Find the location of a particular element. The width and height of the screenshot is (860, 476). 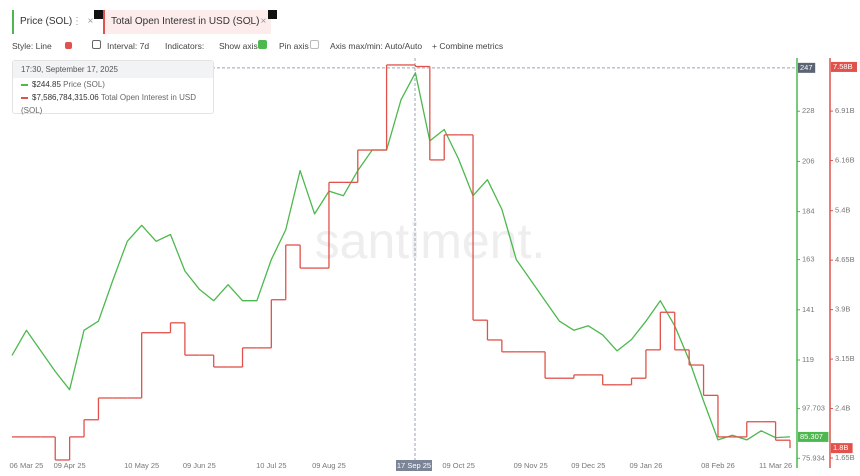

tooltip-label: Price (SOL) is located at coordinates (84, 84).